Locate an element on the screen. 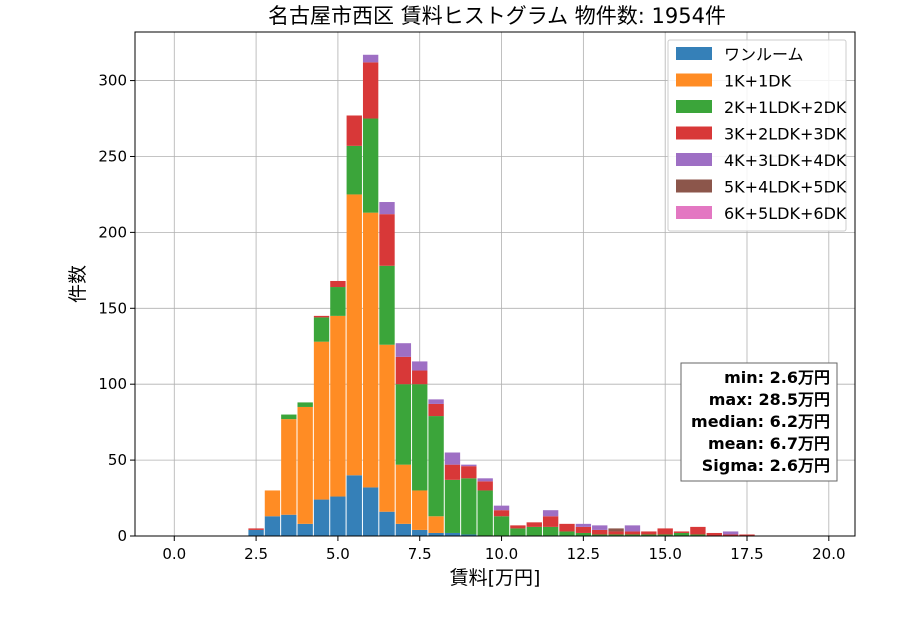 The height and width of the screenshot is (630, 900). stat-sigma: Sigma: 2.6万円 is located at coordinates (766, 465).